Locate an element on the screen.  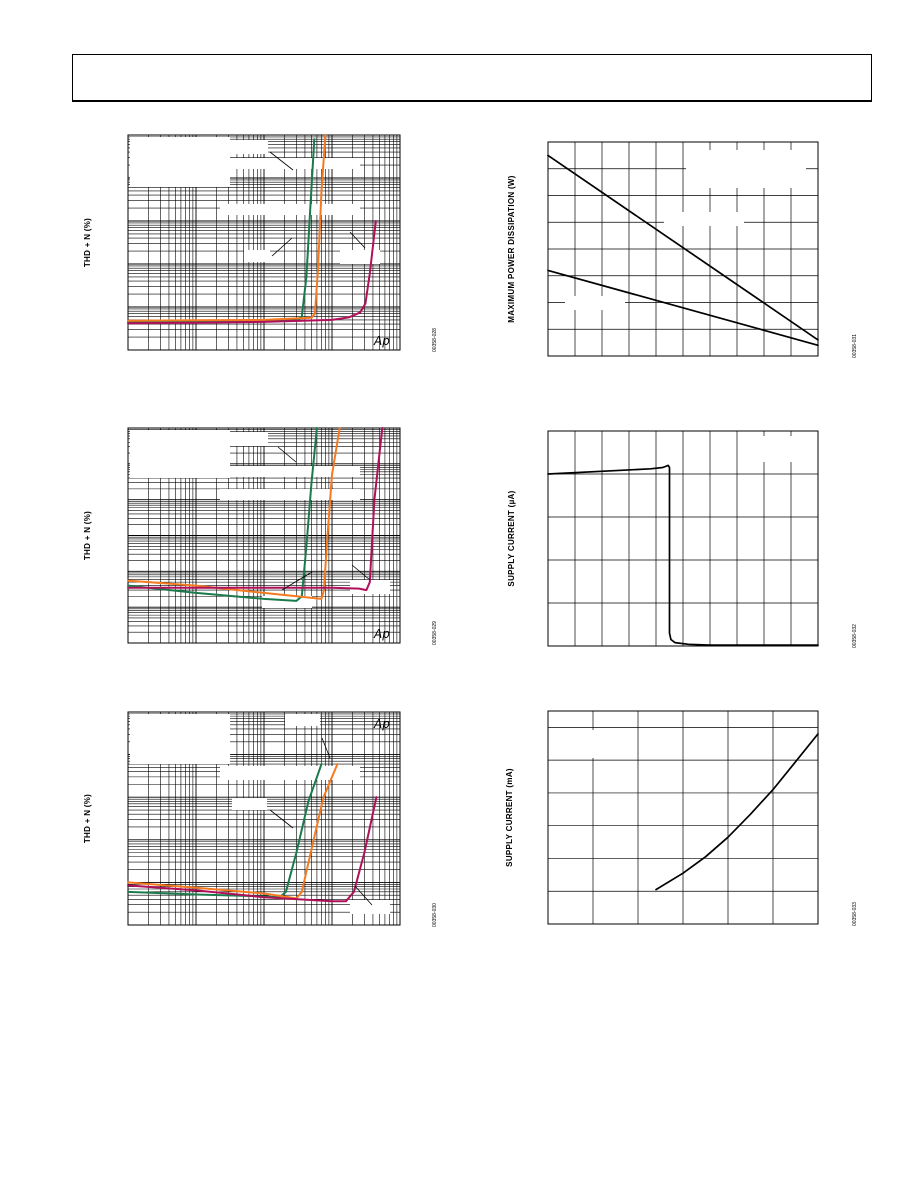
supply-current-1-grid is located at coordinates (683, 538).